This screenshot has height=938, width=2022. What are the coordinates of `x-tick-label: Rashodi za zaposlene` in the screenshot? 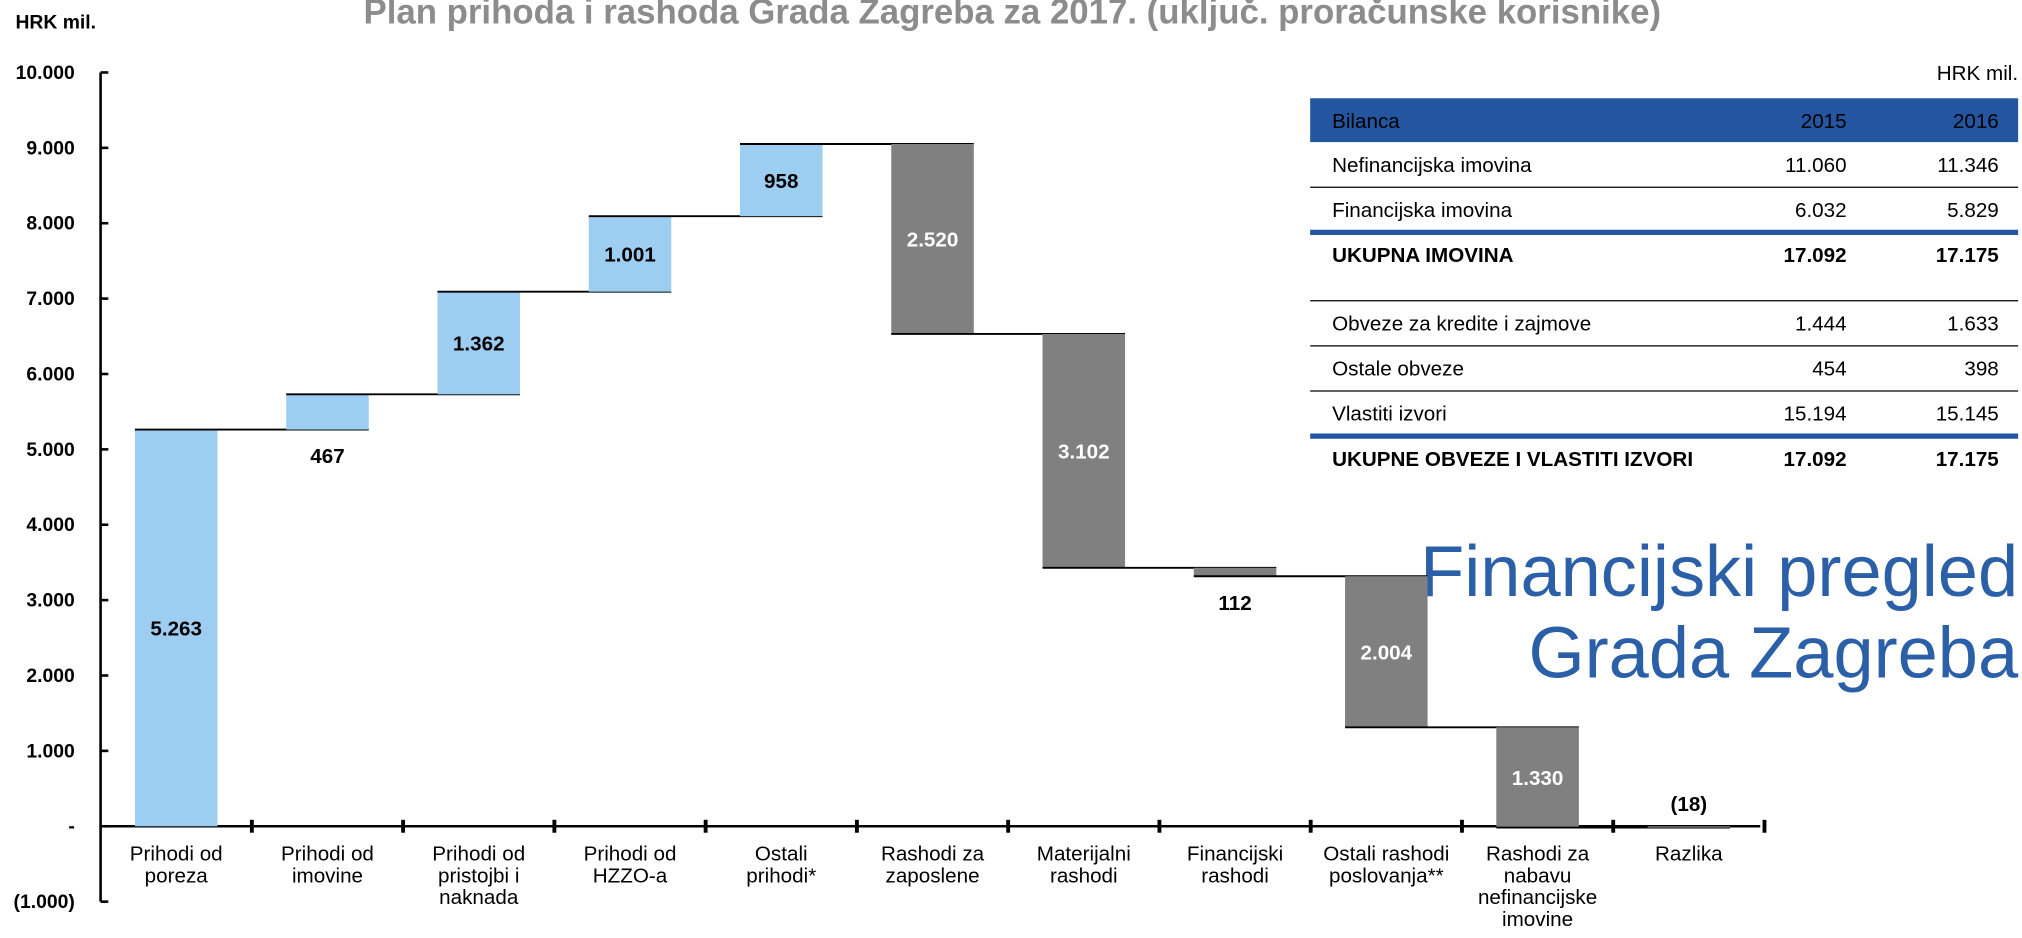 It's located at (933, 864).